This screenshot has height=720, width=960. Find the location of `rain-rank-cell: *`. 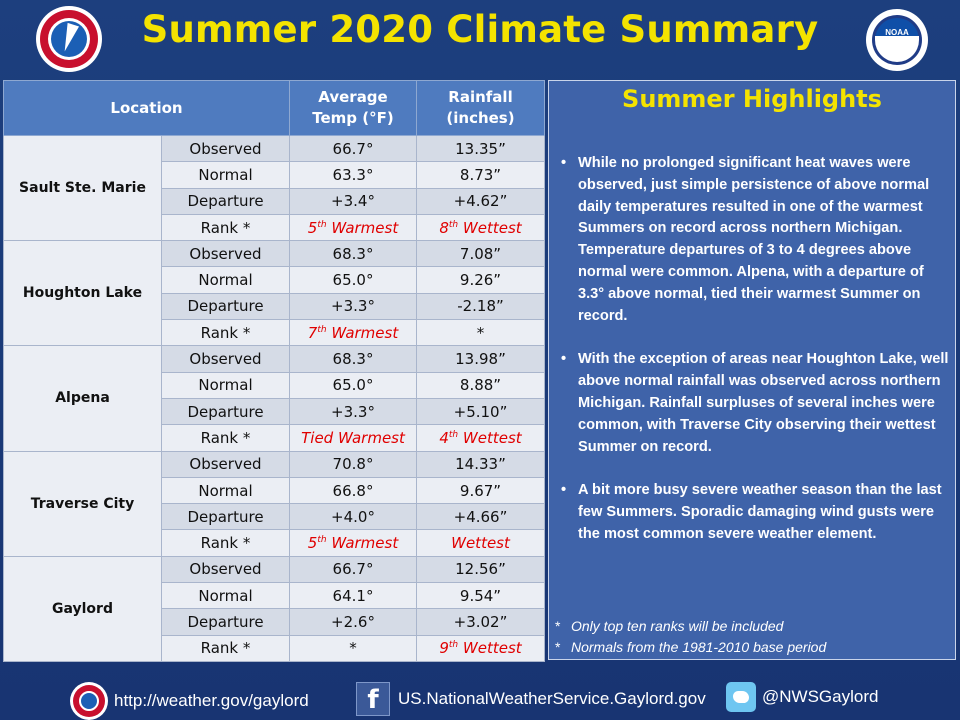

rain-rank-cell: * is located at coordinates (480, 333).